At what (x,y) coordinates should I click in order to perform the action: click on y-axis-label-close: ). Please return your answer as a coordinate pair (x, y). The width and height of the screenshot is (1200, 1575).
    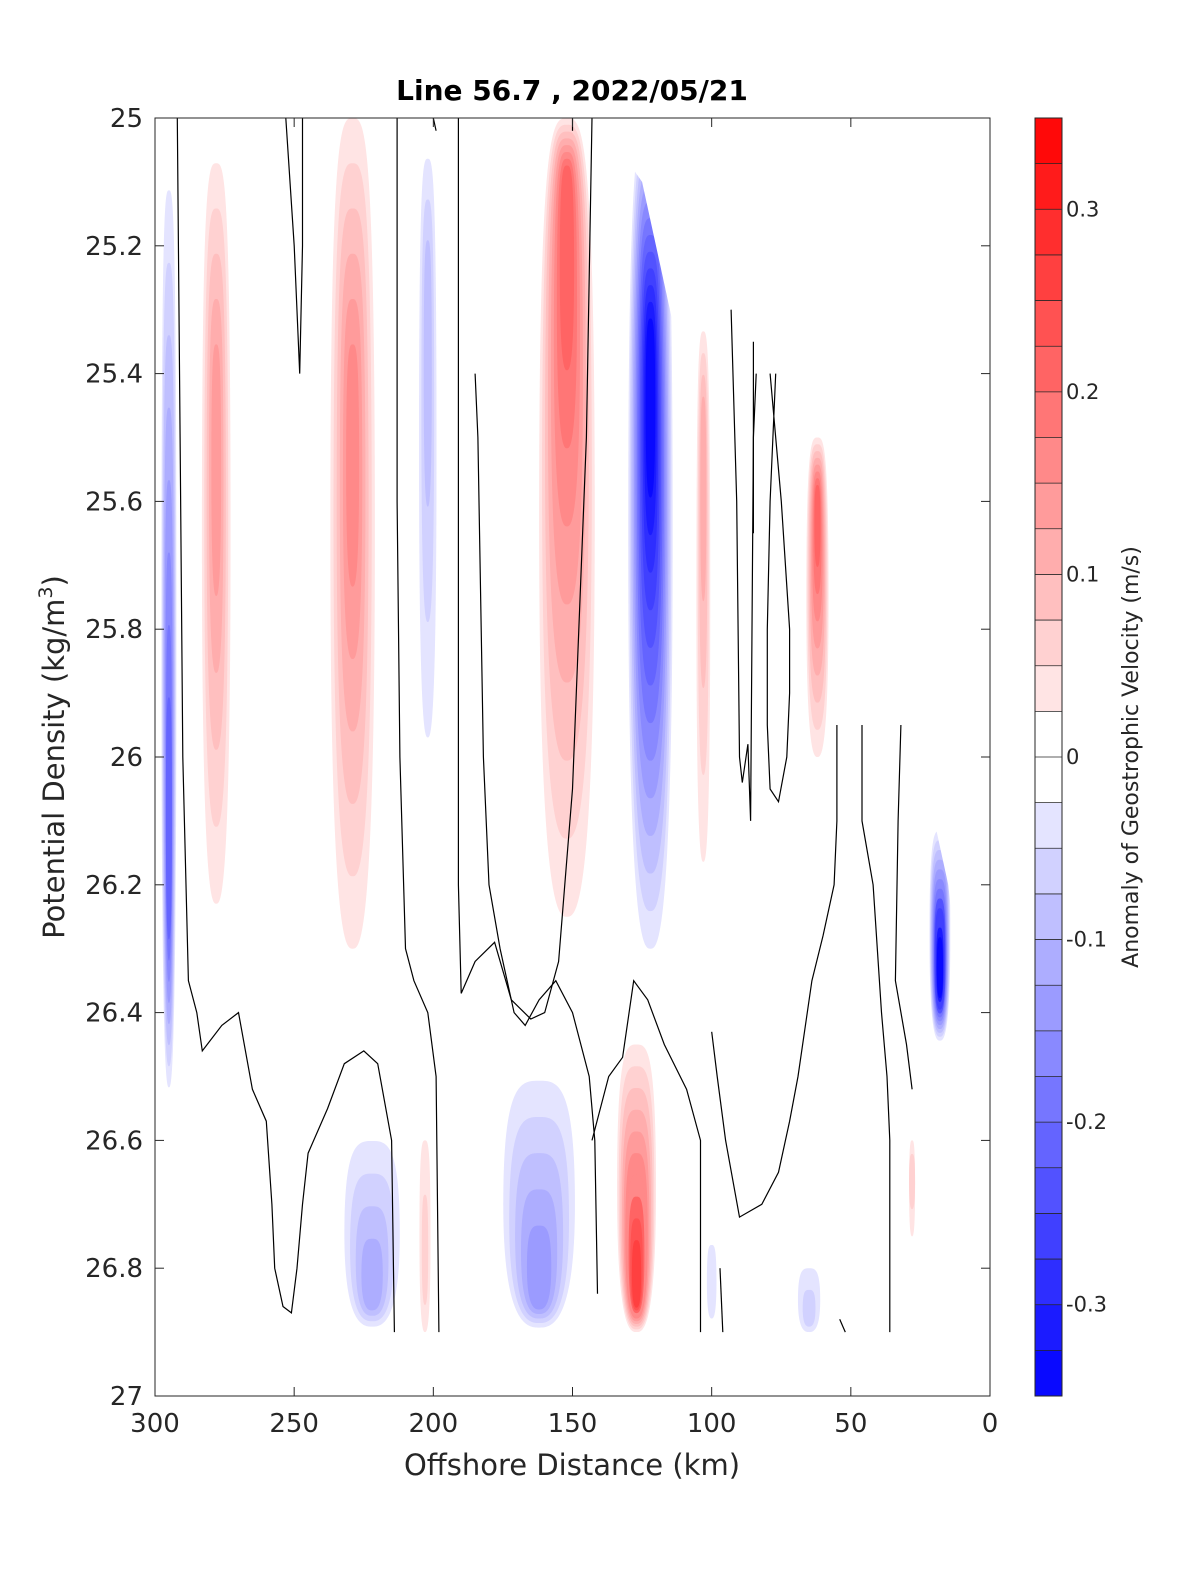
    Looking at the image, I should click on (54, 580).